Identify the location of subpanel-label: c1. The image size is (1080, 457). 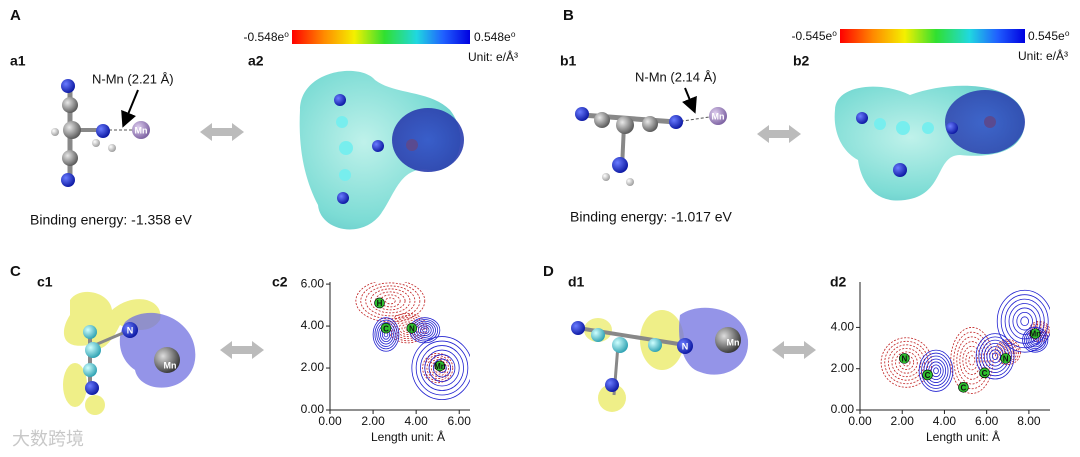
(45, 282).